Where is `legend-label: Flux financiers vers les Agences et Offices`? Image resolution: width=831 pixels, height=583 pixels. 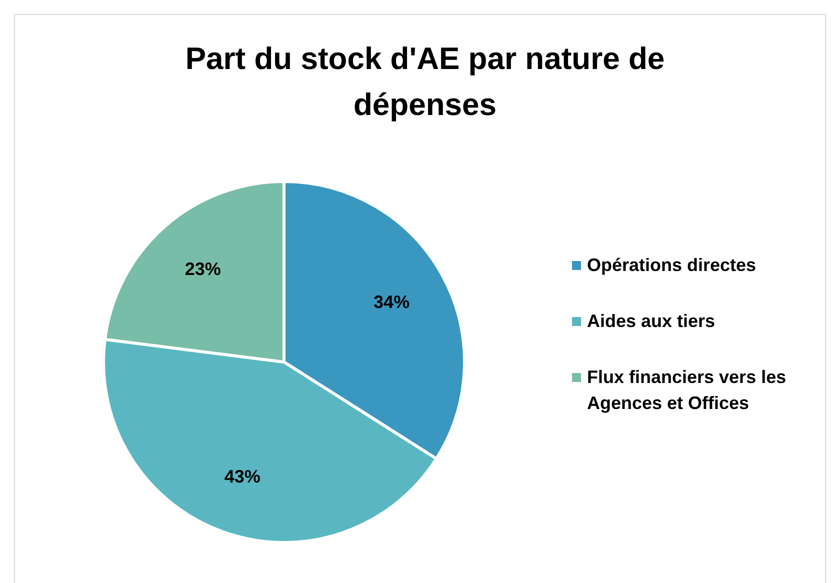
legend-label: Flux financiers vers les Agences et Offices is located at coordinates (687, 390).